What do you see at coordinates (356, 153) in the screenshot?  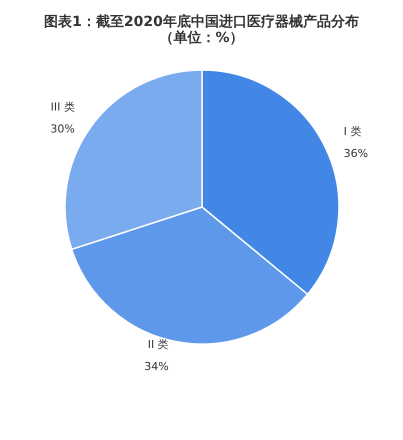 I see `data-label: 36%` at bounding box center [356, 153].